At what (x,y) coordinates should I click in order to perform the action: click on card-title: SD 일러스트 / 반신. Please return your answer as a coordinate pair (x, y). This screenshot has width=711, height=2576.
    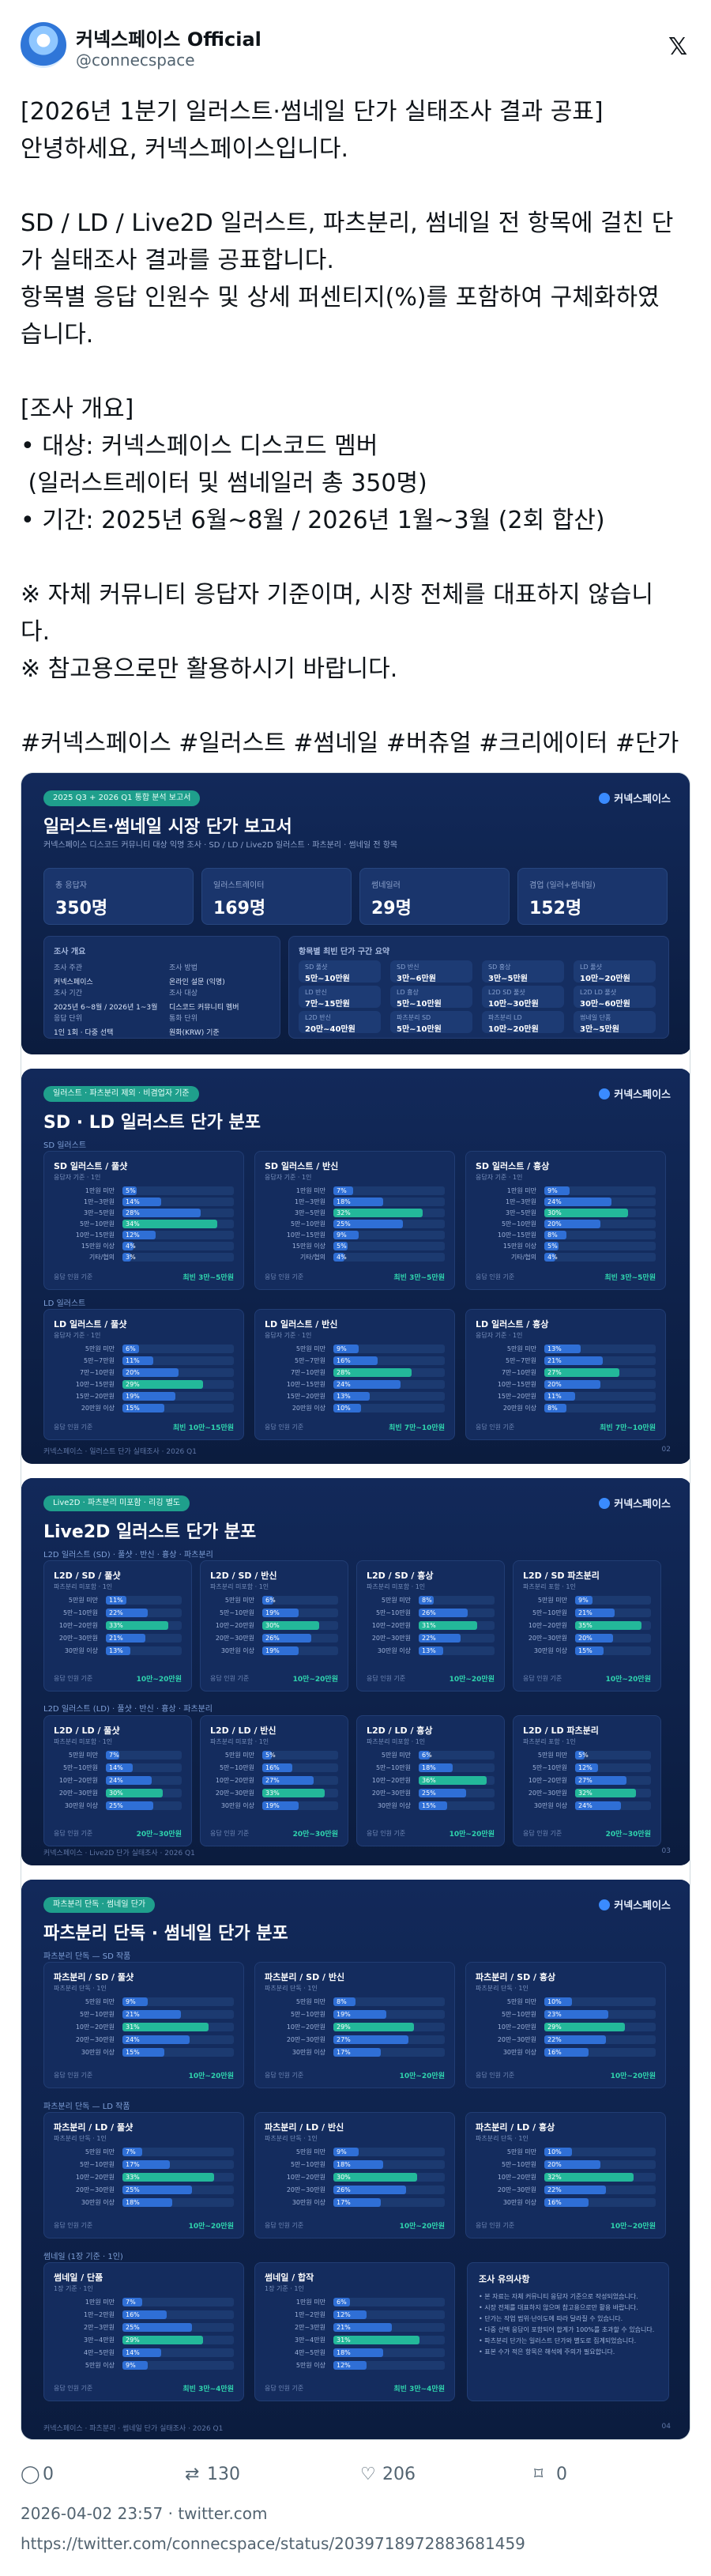
    Looking at the image, I should click on (302, 1166).